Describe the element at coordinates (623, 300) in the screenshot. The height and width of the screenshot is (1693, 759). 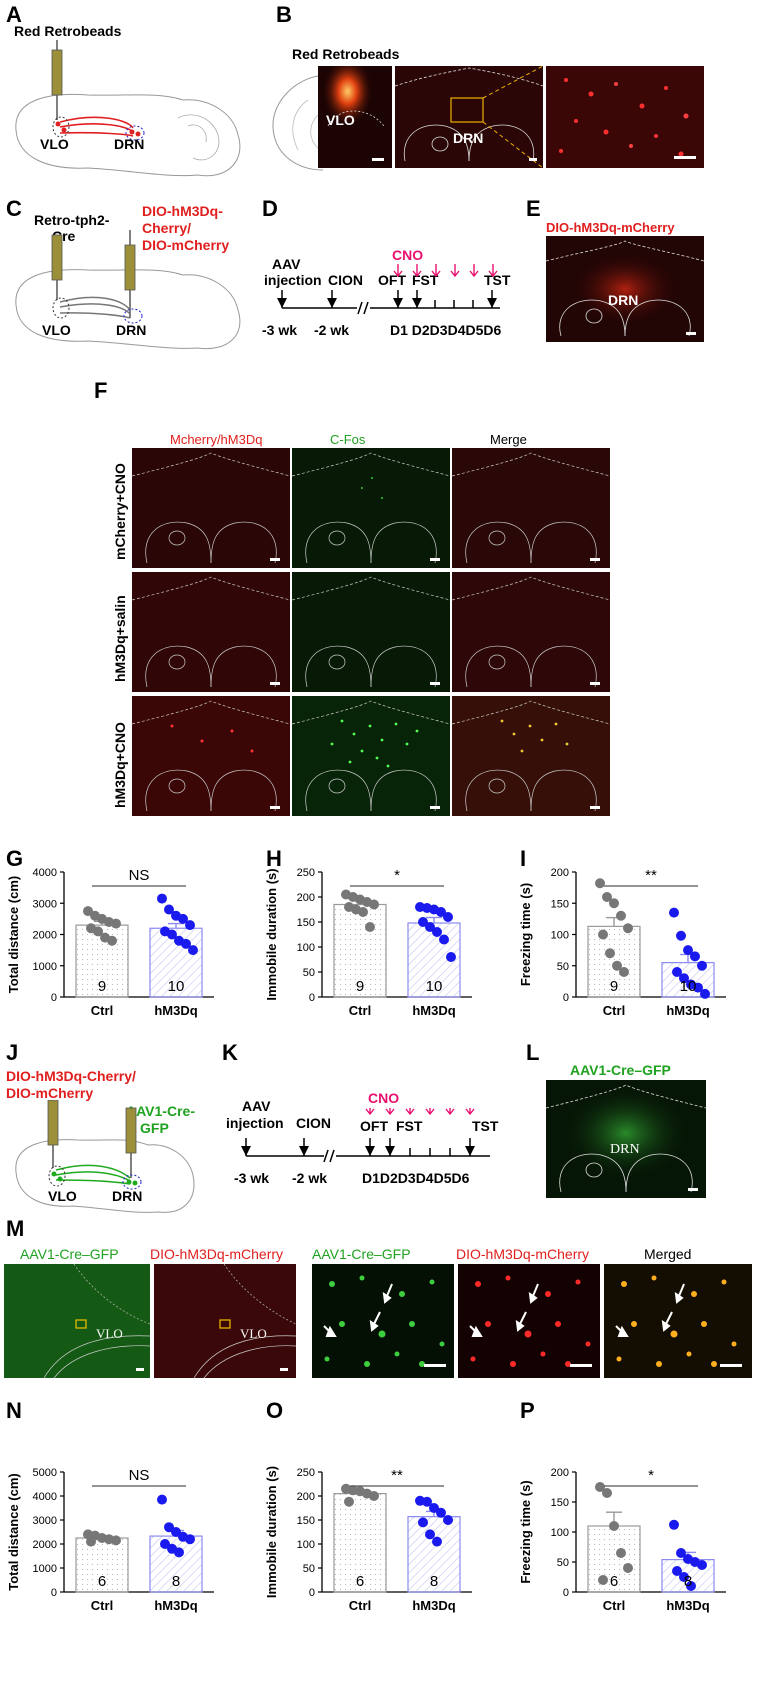
I see `panel-e-drn-label: DRN` at that location.